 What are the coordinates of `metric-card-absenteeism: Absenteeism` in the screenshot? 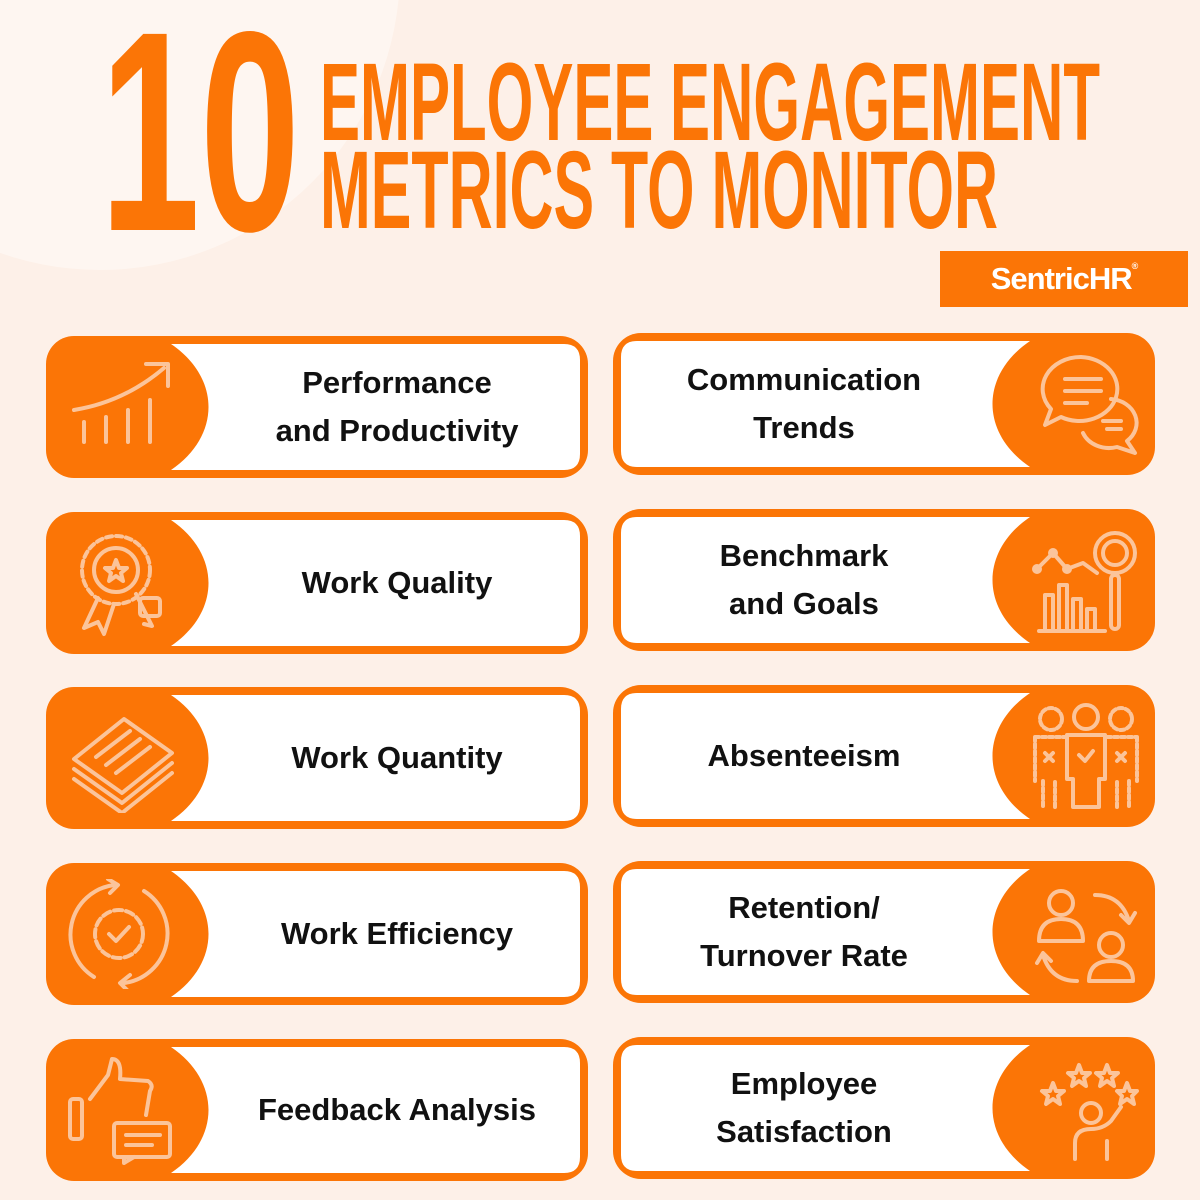 It's located at (884, 756).